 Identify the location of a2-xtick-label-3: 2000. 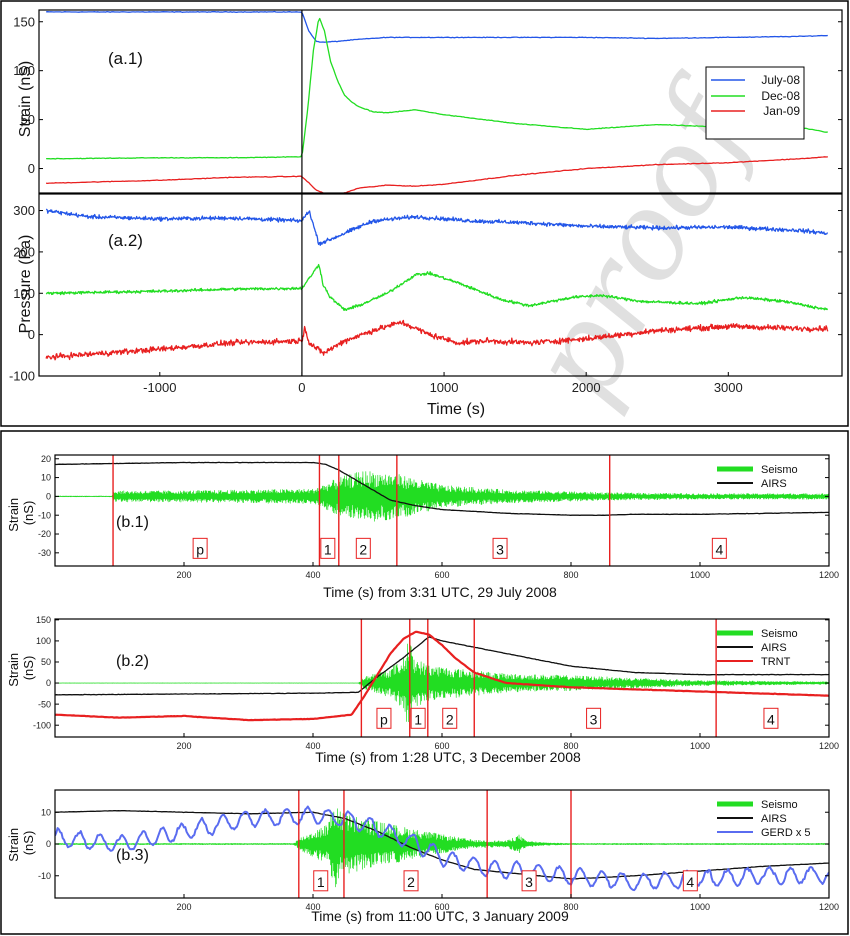
(586, 387).